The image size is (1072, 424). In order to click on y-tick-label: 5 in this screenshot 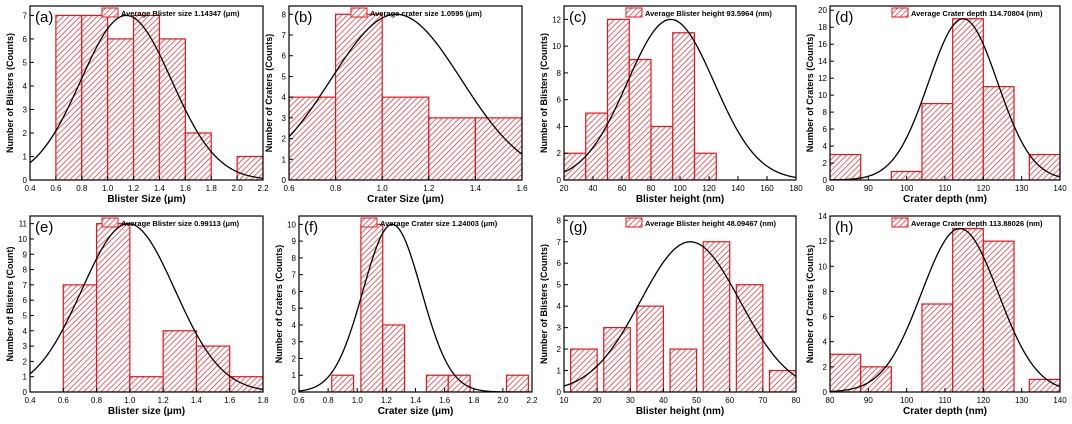, I will do `click(25, 62)`.